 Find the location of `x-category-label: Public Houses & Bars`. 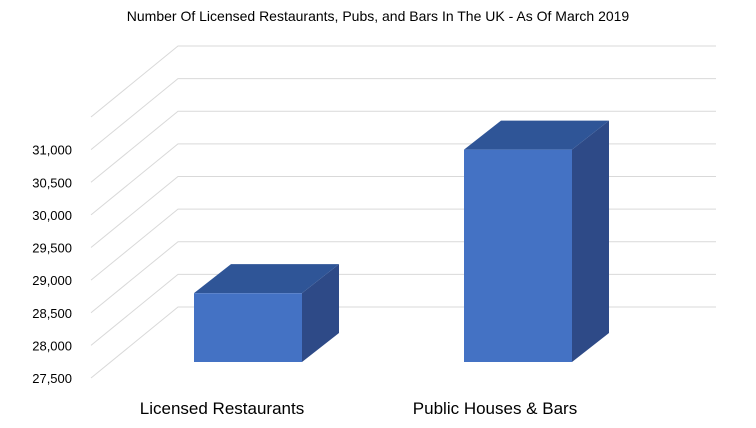

x-category-label: Public Houses & Bars is located at coordinates (495, 408).